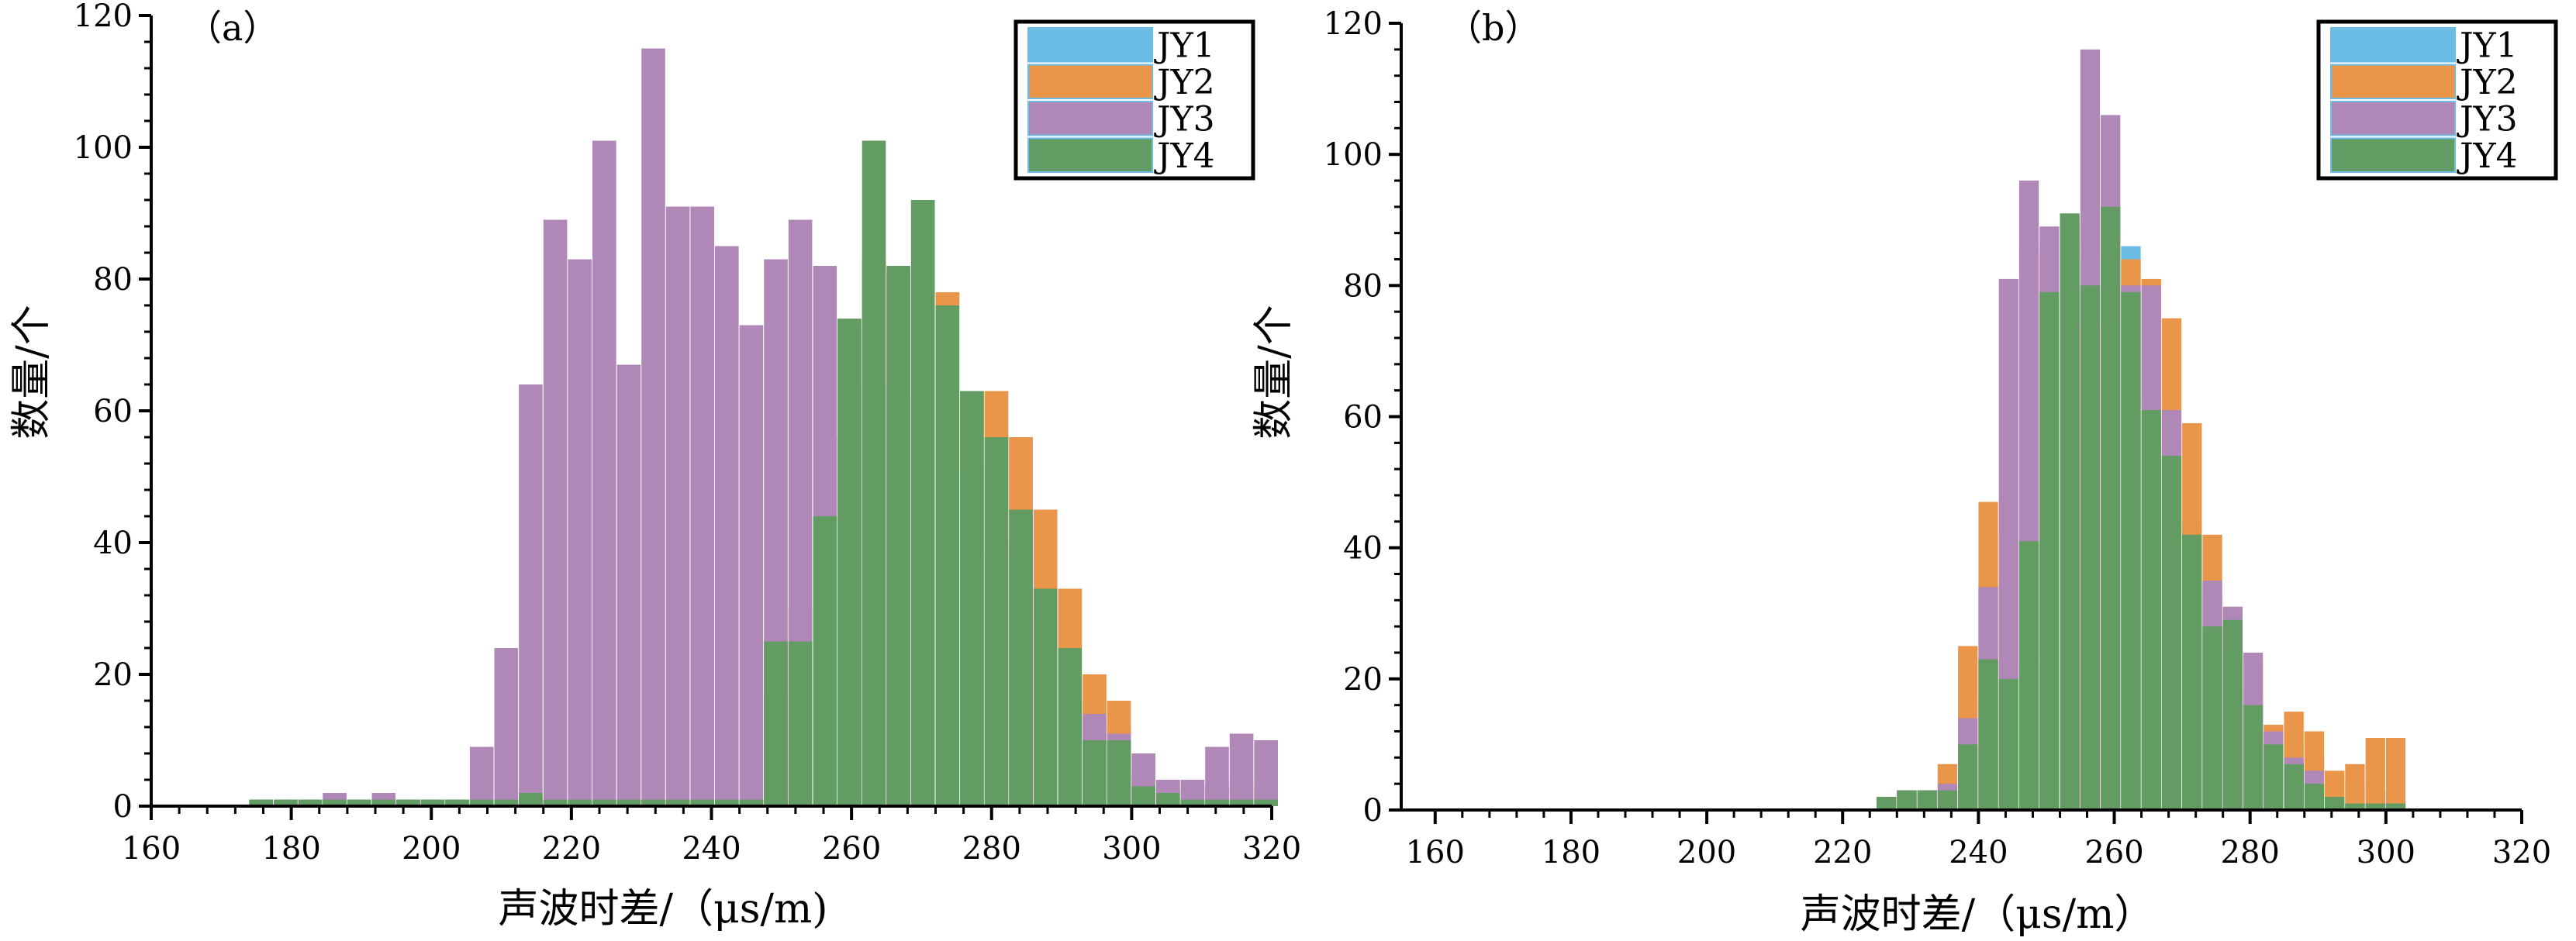  I want to click on panel-a-label: （a）, so click(232, 28).